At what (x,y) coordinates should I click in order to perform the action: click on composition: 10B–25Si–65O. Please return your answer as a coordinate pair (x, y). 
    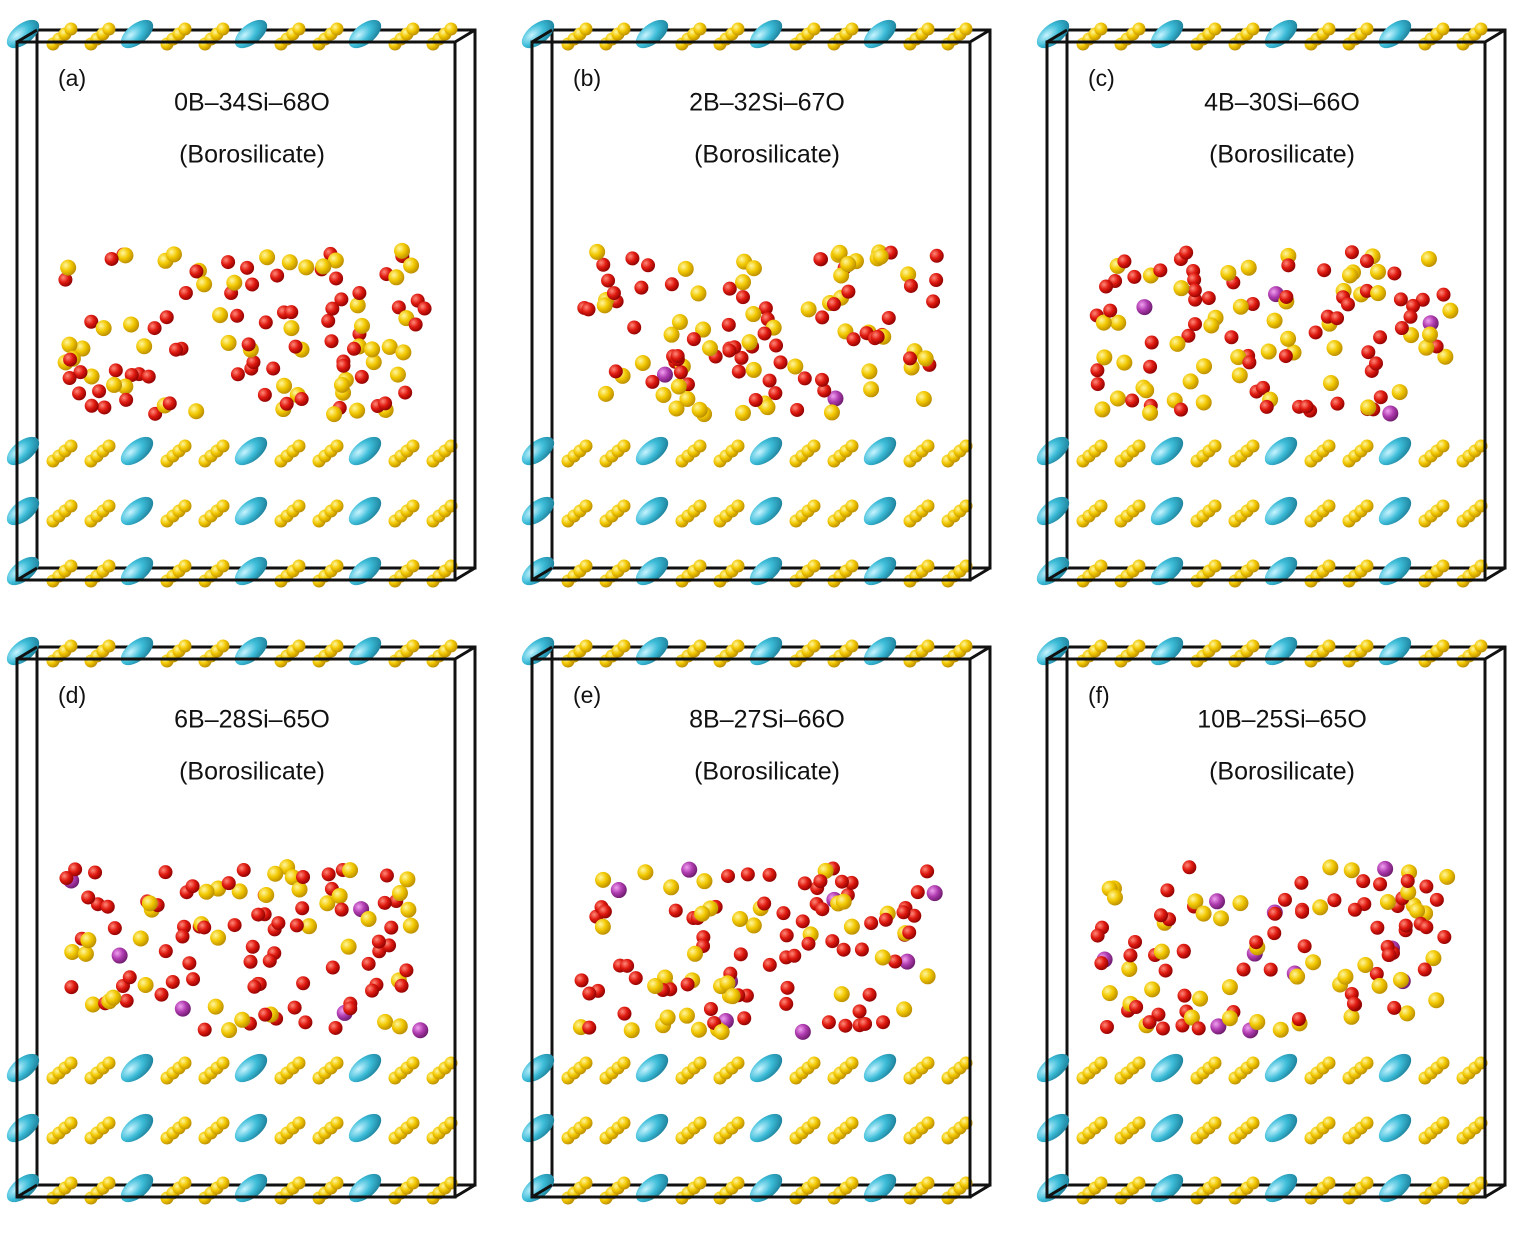
    Looking at the image, I should click on (1282, 720).